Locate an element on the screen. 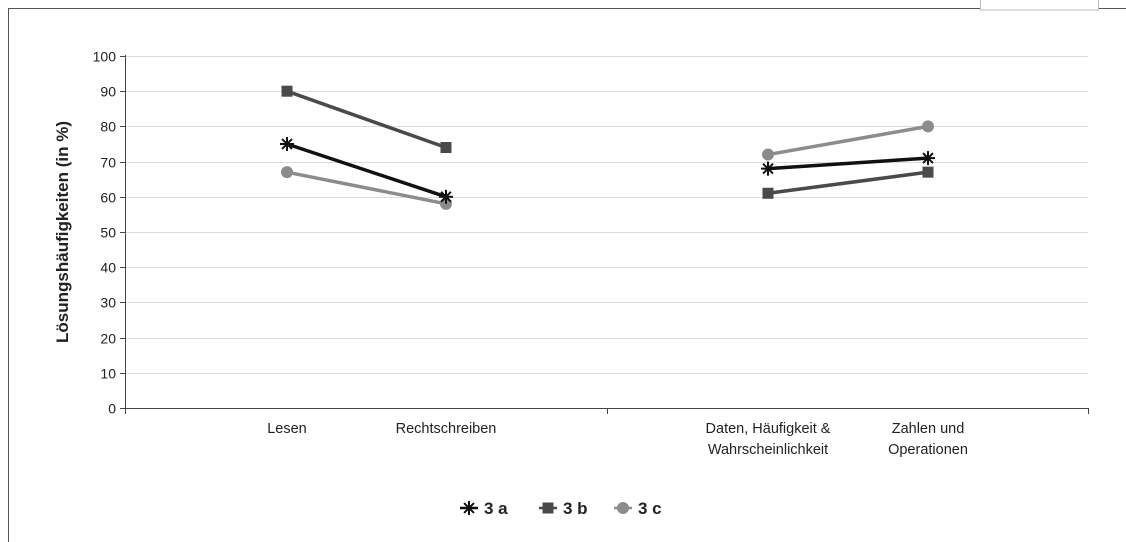 The height and width of the screenshot is (542, 1126). legend-label: 3 a is located at coordinates (496, 508).